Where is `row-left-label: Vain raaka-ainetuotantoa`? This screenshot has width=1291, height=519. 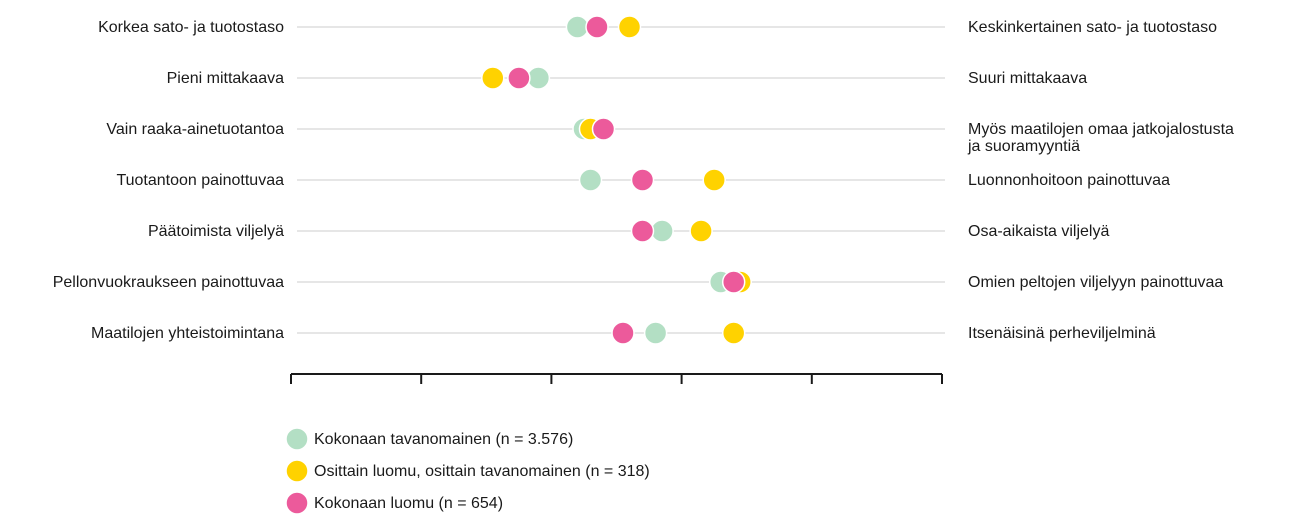
row-left-label: Vain raaka-ainetuotantoa is located at coordinates (195, 129).